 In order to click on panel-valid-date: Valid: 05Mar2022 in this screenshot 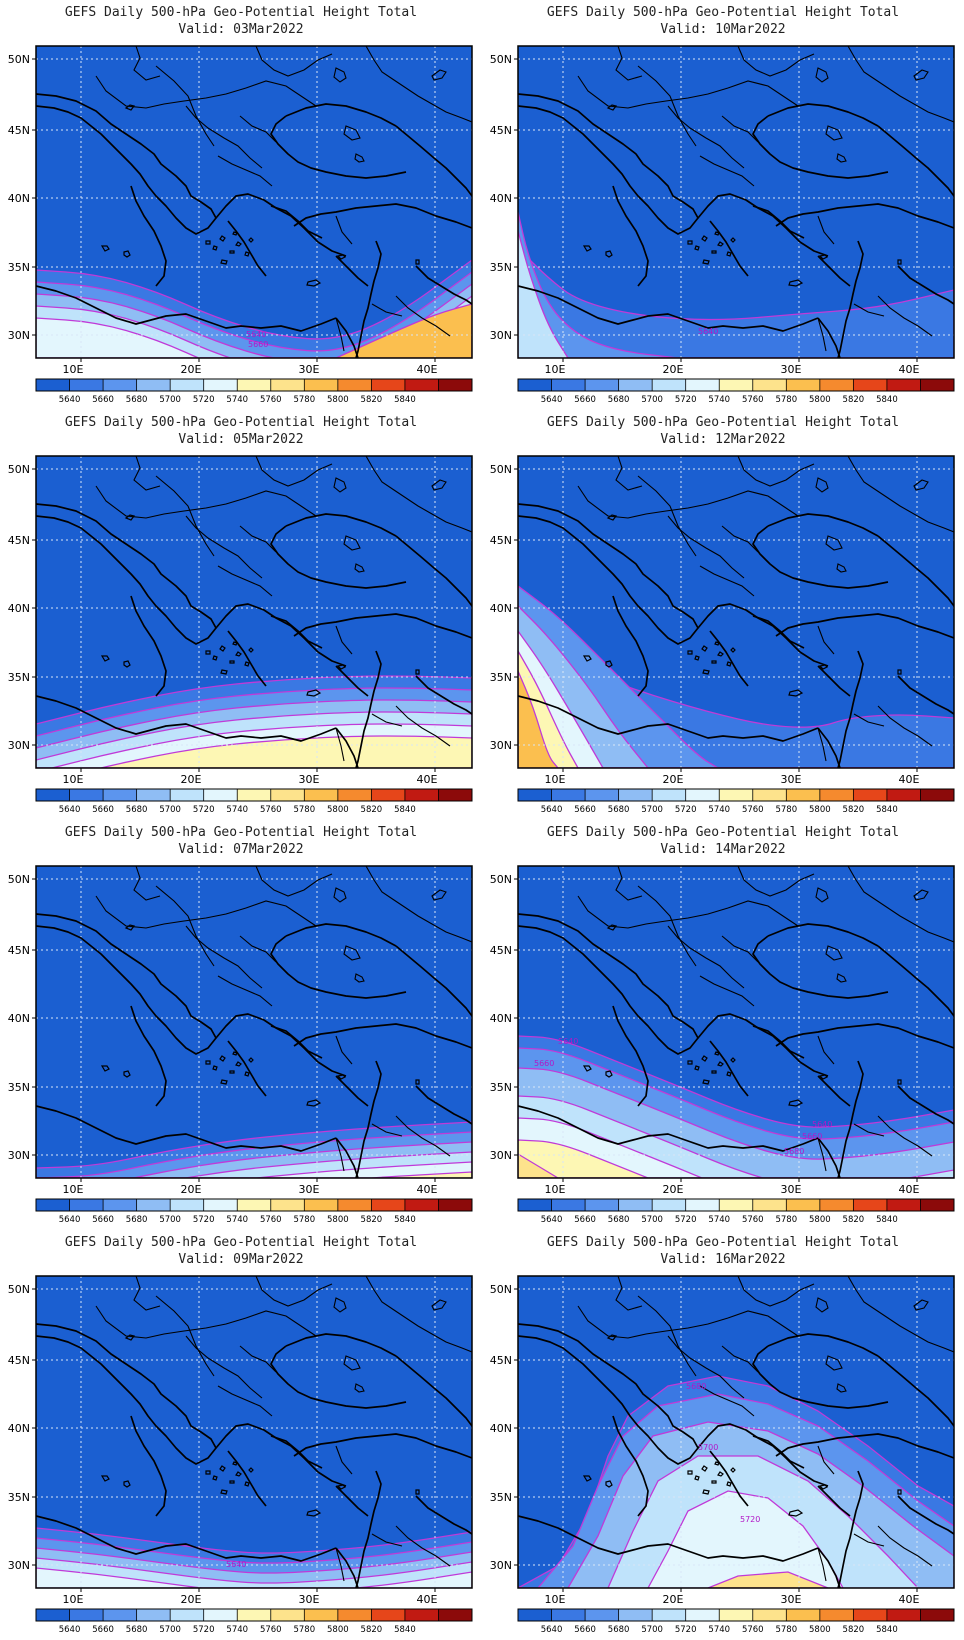, I will do `click(241, 439)`.